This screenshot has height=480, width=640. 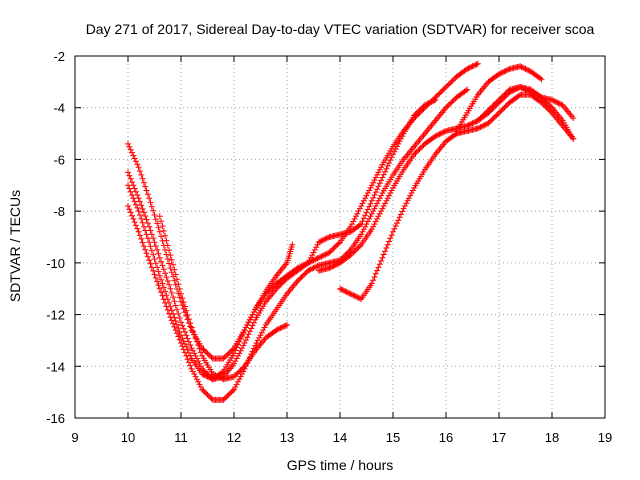 I want to click on x-tick-labels: 9 10 11 12 13 14 15 16 17 18 19, so click(x=341, y=437).